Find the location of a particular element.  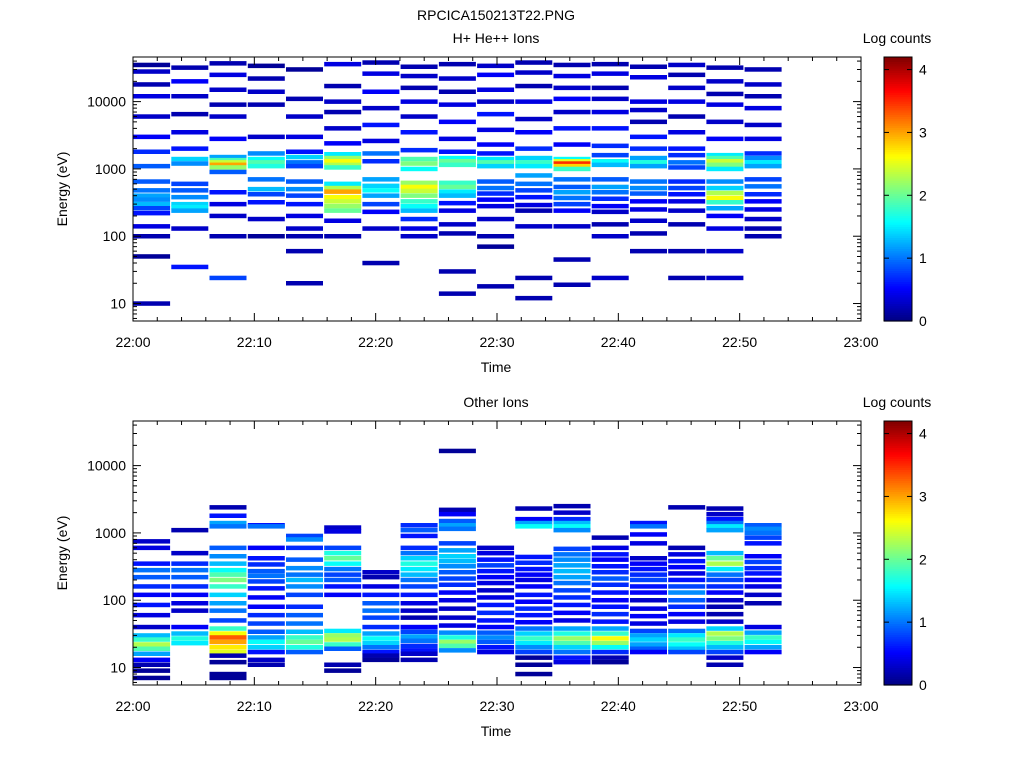

y-tick-label: 100 is located at coordinates (115, 600).